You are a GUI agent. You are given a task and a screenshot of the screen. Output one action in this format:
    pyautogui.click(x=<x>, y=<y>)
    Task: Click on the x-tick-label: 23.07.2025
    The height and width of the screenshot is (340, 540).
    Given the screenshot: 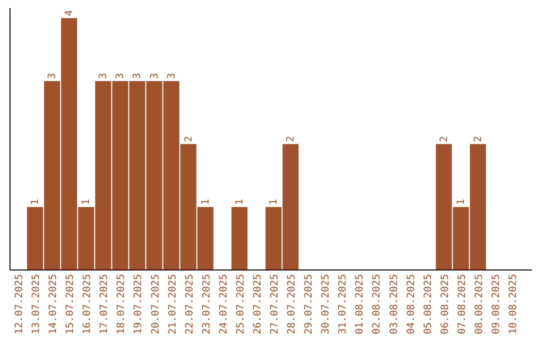 What is the action you would take?
    pyautogui.click(x=206, y=304)
    